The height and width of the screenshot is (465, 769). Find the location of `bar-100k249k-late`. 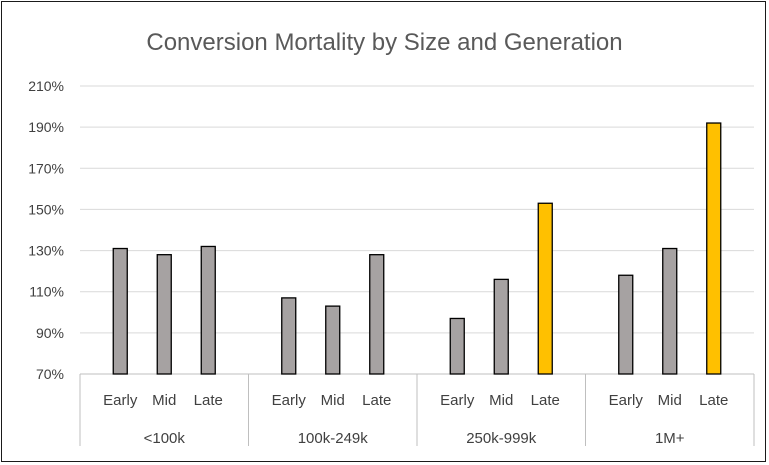

bar-100k249k-late is located at coordinates (377, 314).